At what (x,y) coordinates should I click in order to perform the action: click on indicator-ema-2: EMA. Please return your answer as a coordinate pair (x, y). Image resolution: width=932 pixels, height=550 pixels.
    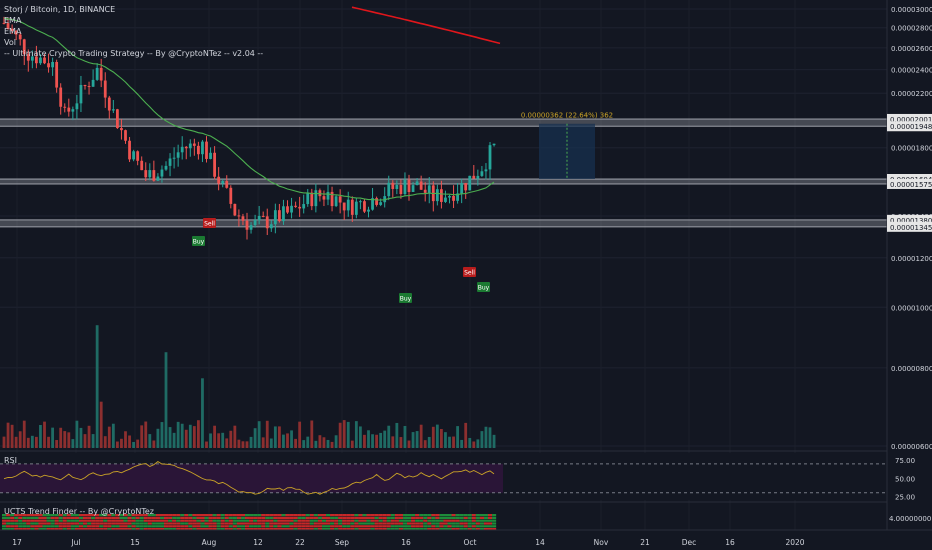
    Looking at the image, I should click on (13, 31).